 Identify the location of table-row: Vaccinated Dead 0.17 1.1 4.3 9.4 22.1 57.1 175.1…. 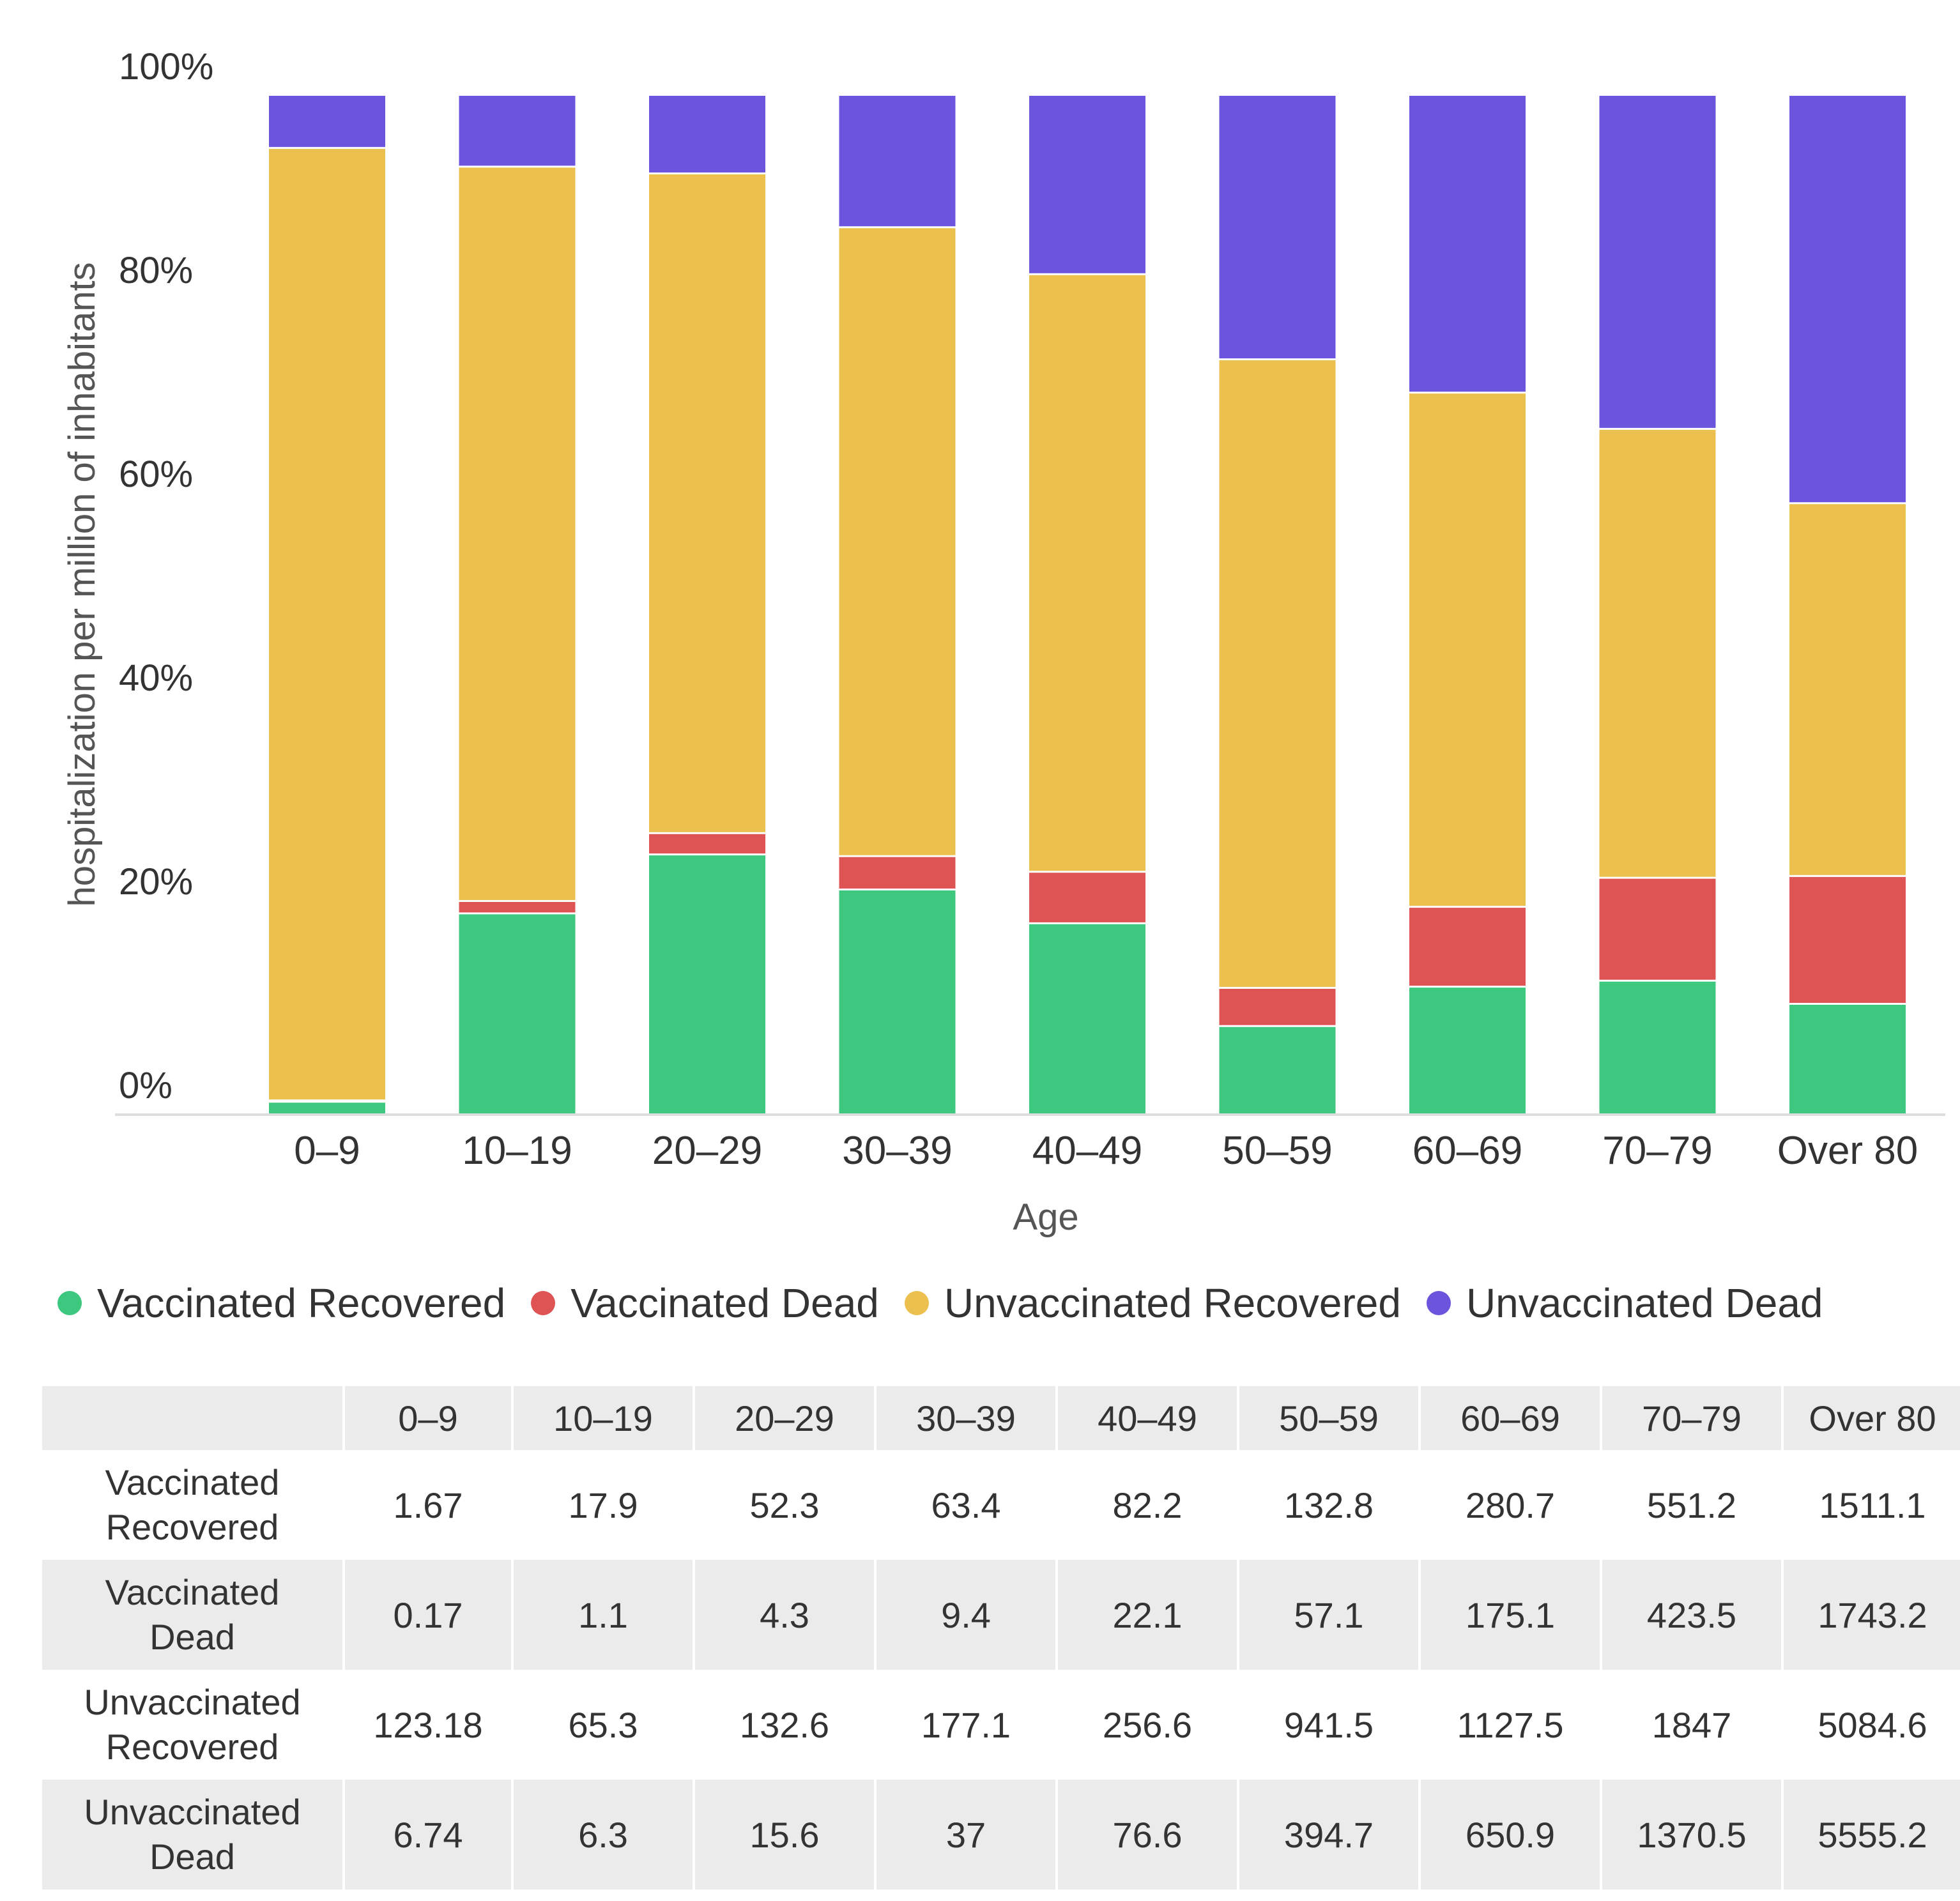
(1001, 1615).